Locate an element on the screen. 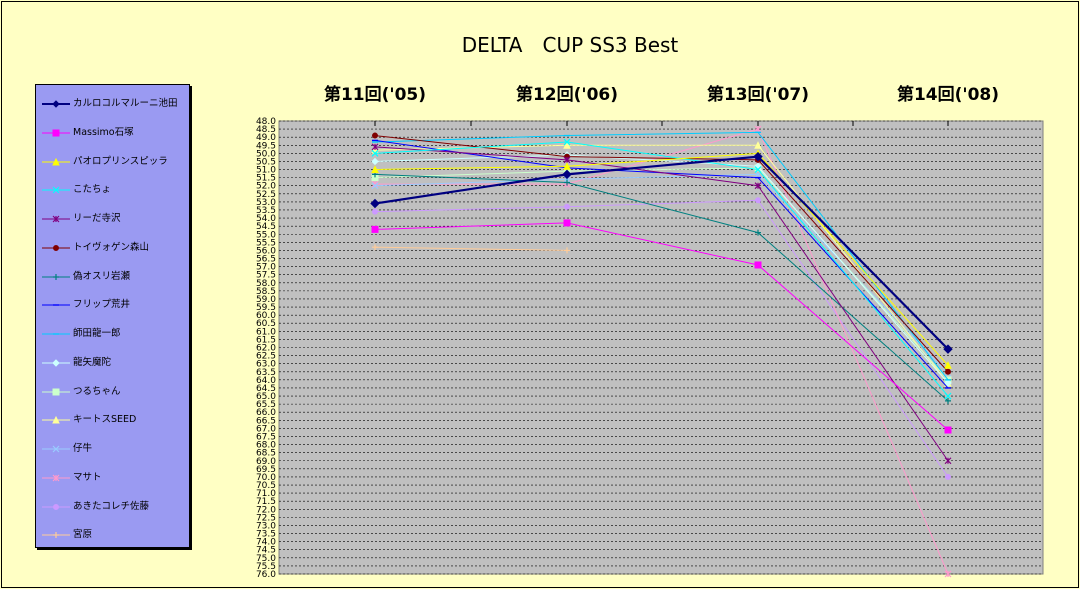 This screenshot has height=589, width=1080. y-tick-label: 58.0 is located at coordinates (266, 284).